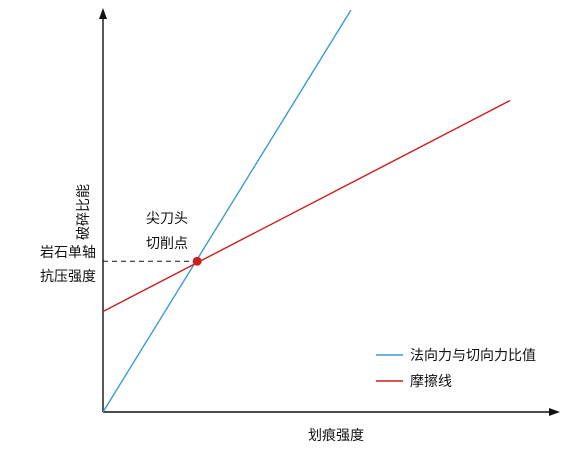 The width and height of the screenshot is (584, 449). What do you see at coordinates (84, 212) in the screenshot?
I see `y-axis-title: 破碎比能` at bounding box center [84, 212].